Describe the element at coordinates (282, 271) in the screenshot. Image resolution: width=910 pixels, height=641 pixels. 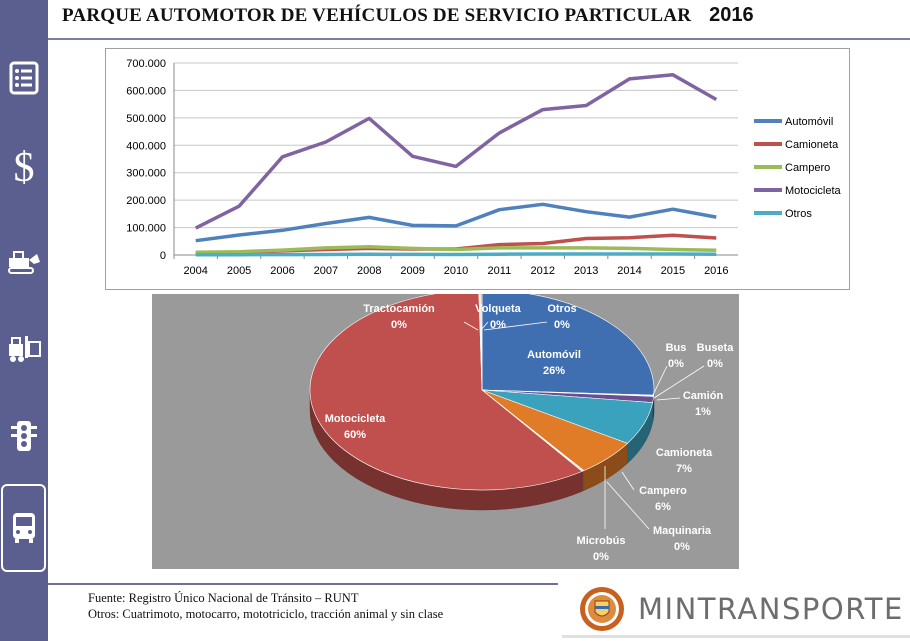
I see `x-tick-label: 2006` at that location.